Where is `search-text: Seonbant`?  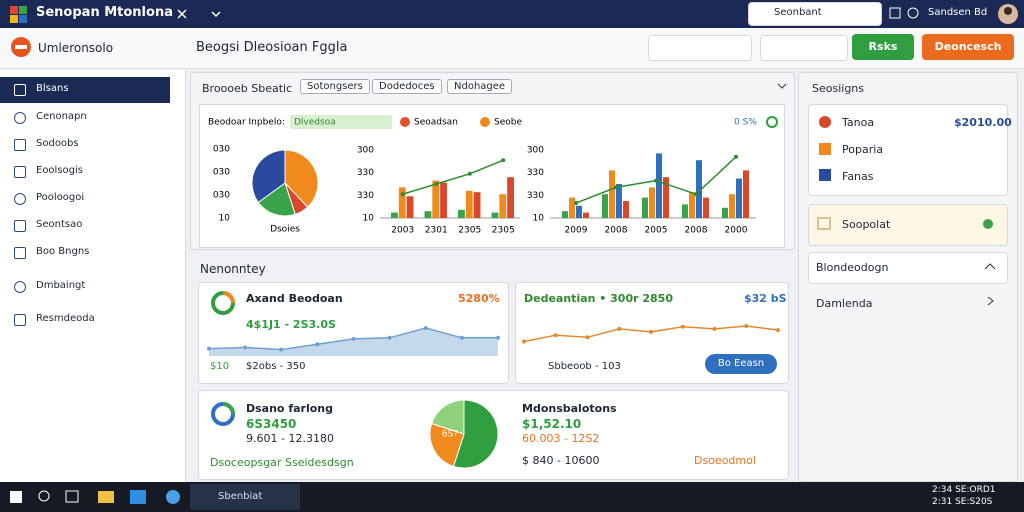
search-text: Seonbant is located at coordinates (798, 12).